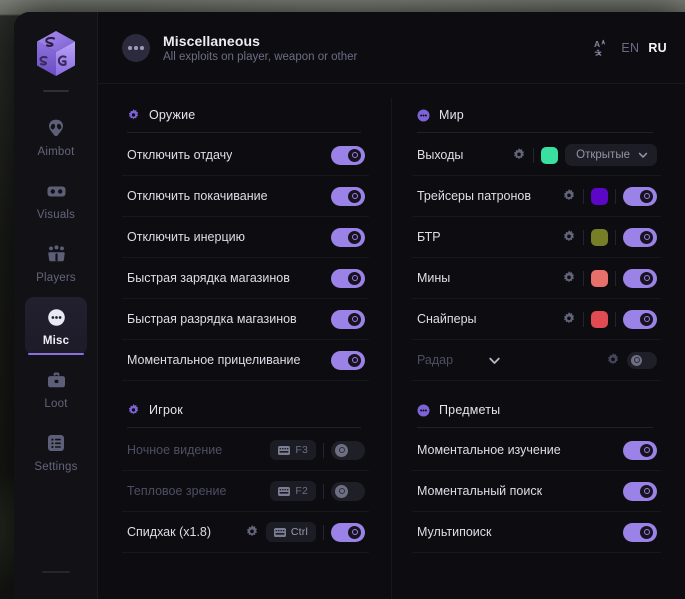  Describe the element at coordinates (56, 200) in the screenshot. I see `sidebar-item-visuals: Visuals` at that location.